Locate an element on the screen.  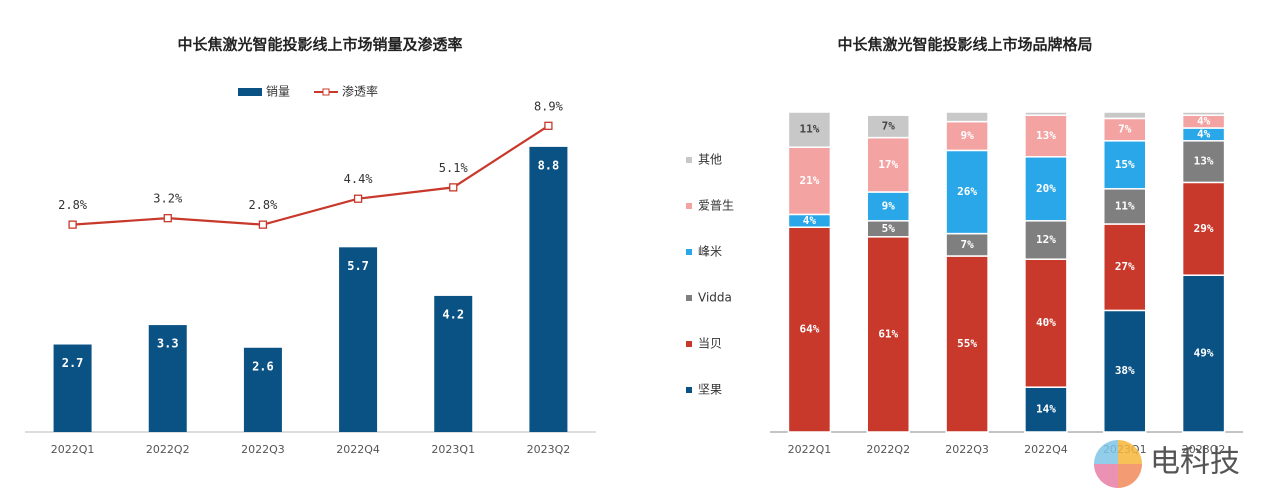
legend-label: 爱普生 is located at coordinates (716, 206).